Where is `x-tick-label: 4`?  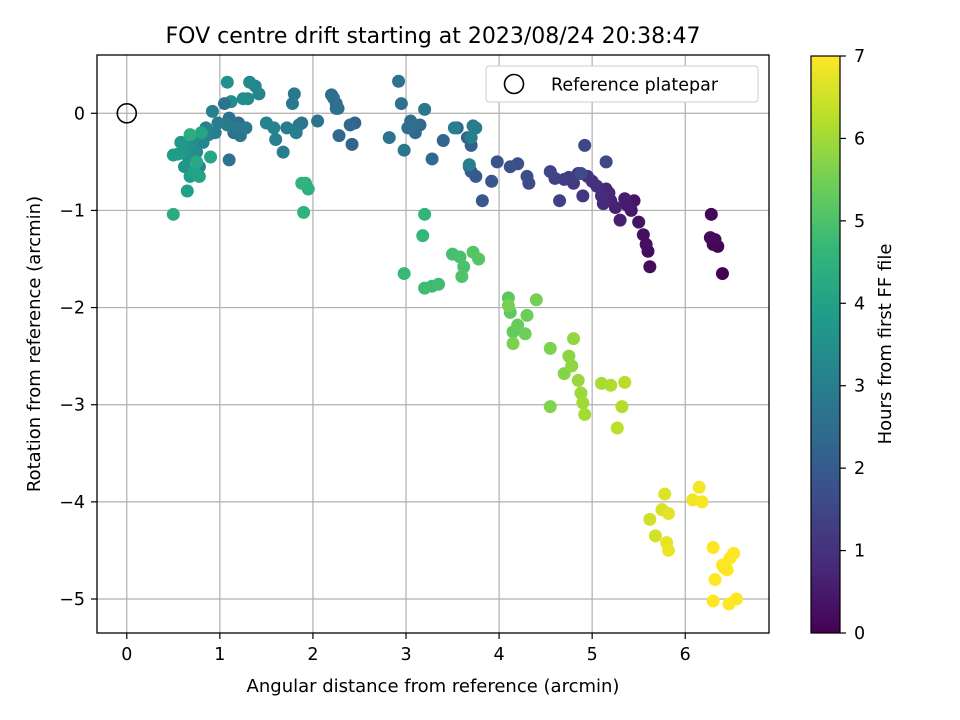 x-tick-label: 4 is located at coordinates (499, 655).